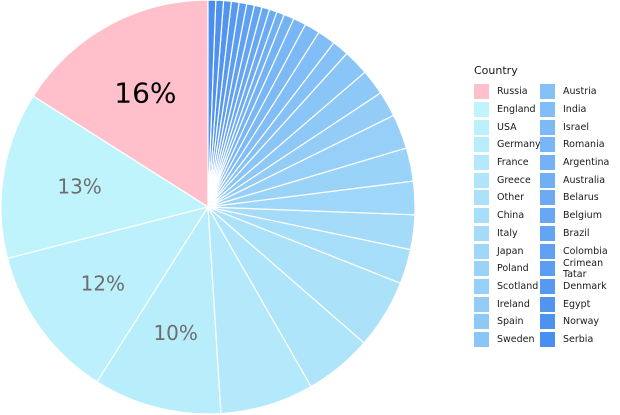 This screenshot has width=620, height=415. What do you see at coordinates (585, 286) in the screenshot?
I see `legend-label: Denmark` at bounding box center [585, 286].